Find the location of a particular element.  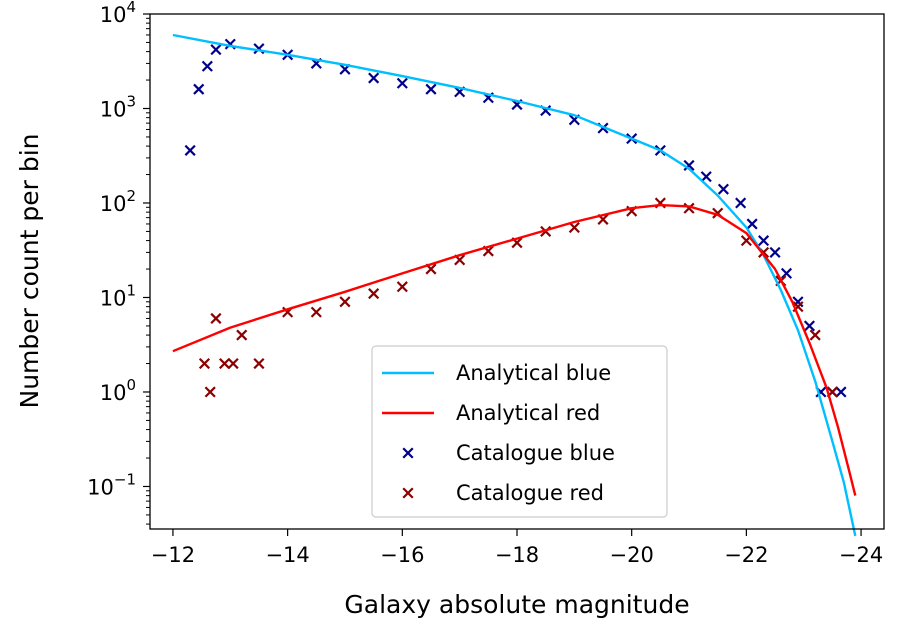

y-tick-exponent: 1 is located at coordinates (131, 290).